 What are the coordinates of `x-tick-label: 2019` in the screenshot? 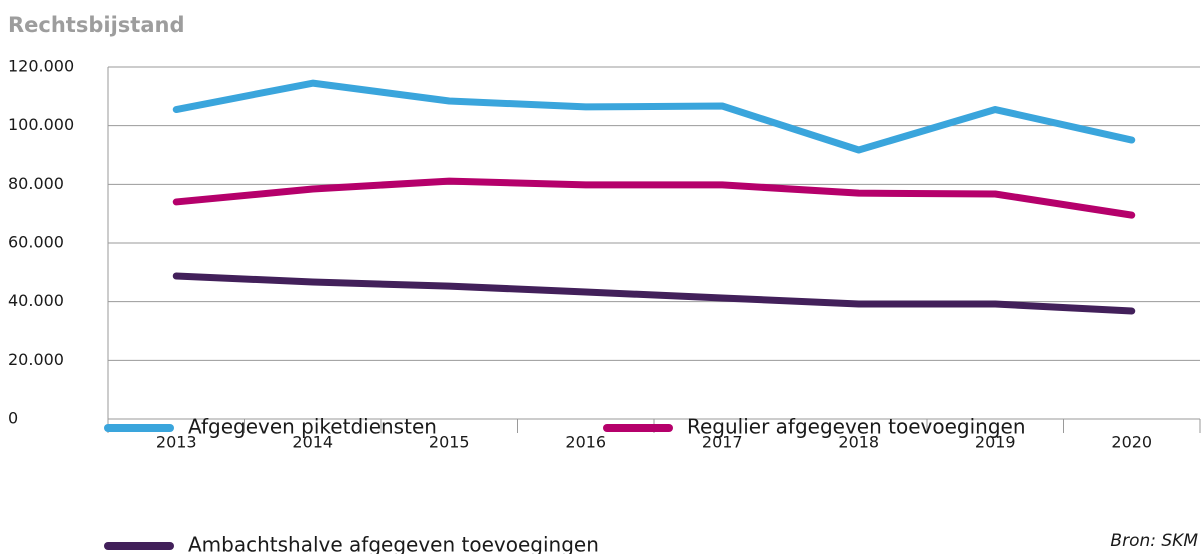 It's located at (995, 442).